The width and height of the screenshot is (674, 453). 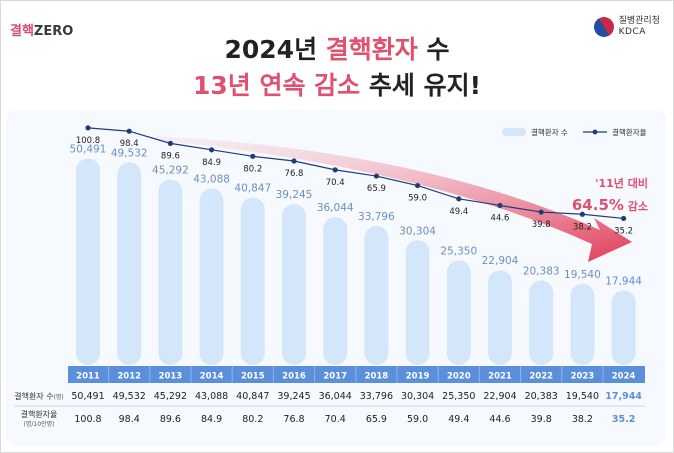 I want to click on year-label-2017: 2017, so click(x=335, y=377).